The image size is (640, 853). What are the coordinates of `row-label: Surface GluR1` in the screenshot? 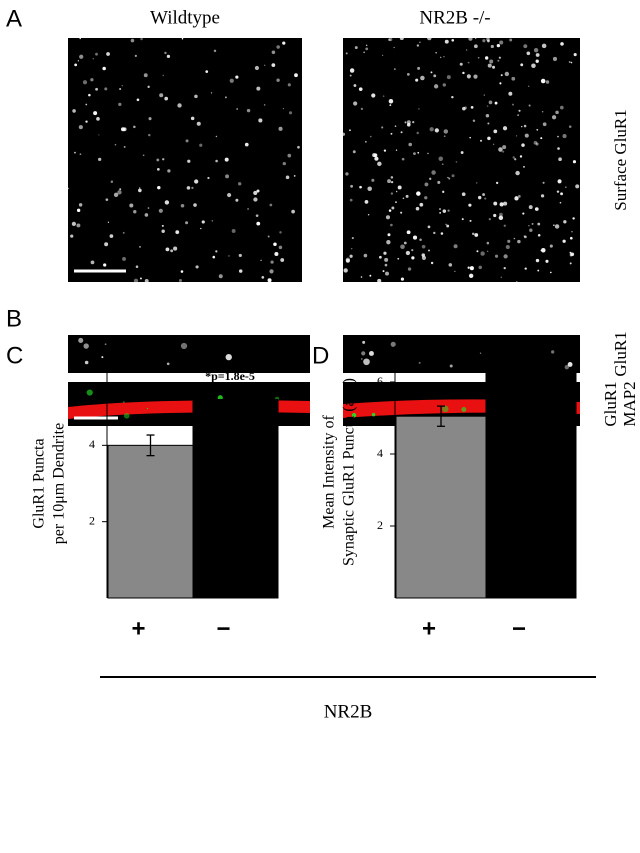 It's located at (620, 160).